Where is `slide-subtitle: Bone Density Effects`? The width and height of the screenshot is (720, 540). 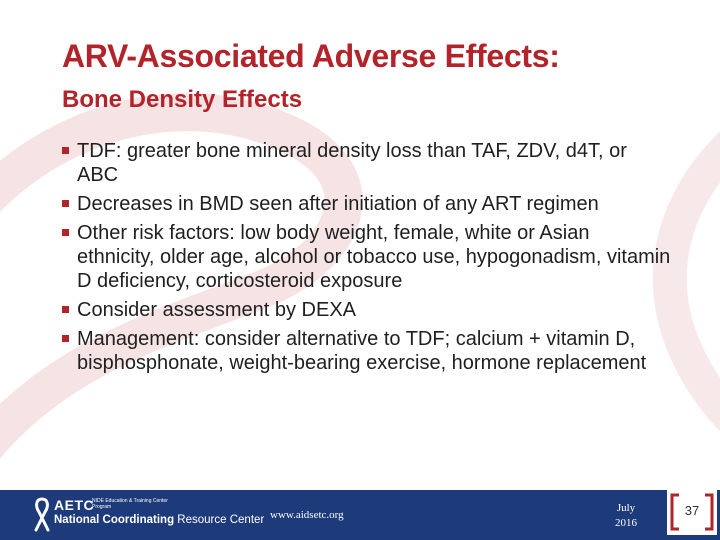
slide-subtitle: Bone Density Effects is located at coordinates (182, 99).